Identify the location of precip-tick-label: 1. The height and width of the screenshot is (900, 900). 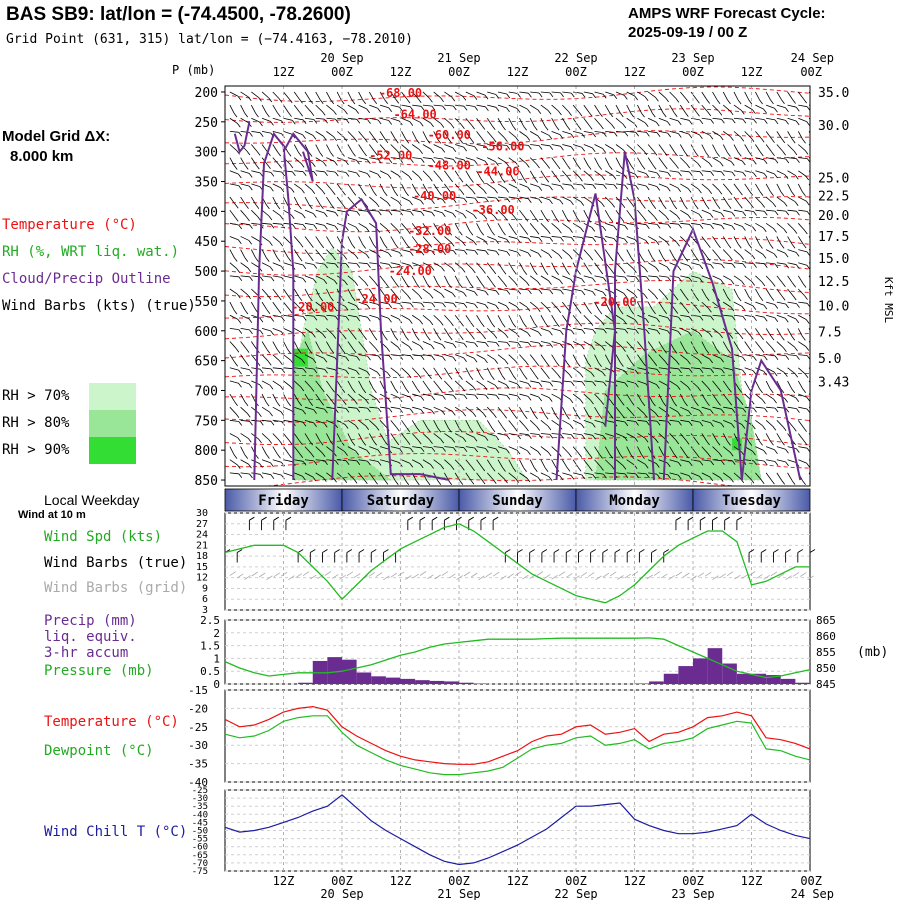
(216, 658).